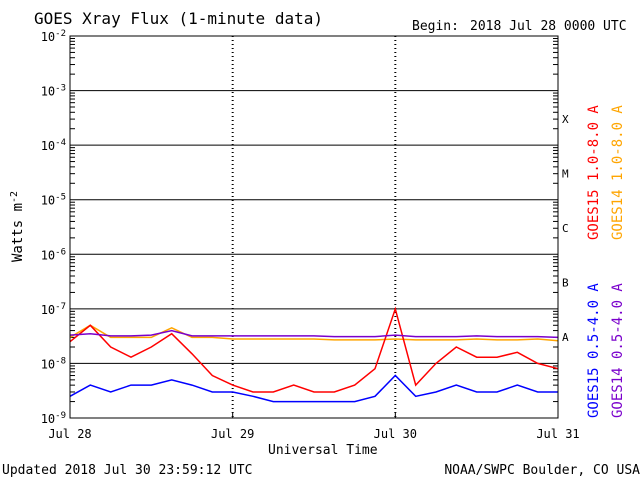 The height and width of the screenshot is (480, 640). Describe the element at coordinates (395, 434) in the screenshot. I see `x-tick-label: Jul 30` at that location.